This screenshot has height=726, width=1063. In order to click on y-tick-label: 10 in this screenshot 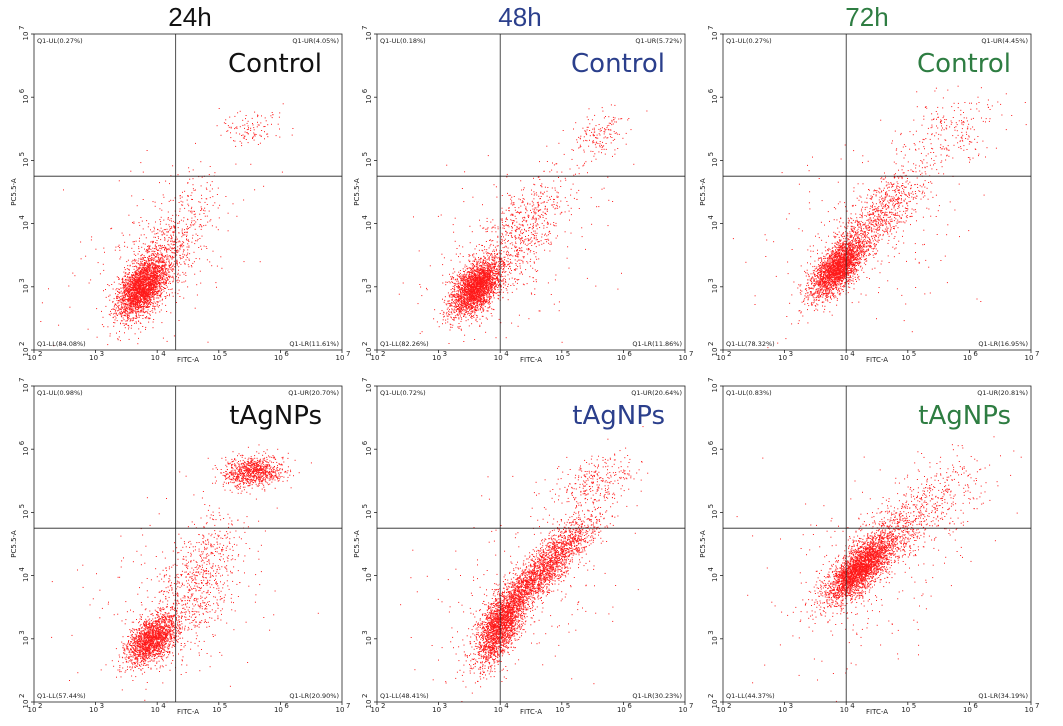, I will do `click(26, 225)`.